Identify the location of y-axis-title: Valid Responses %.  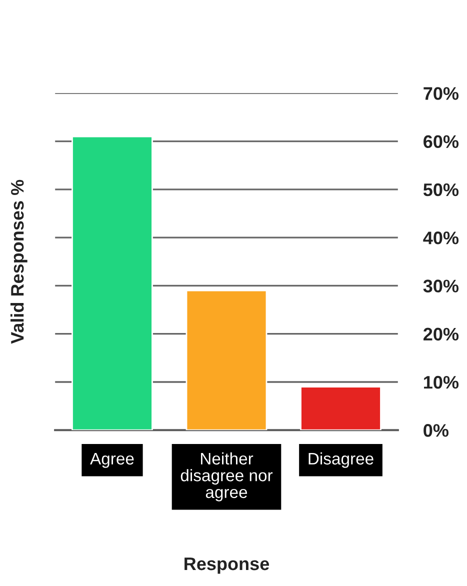
(19, 262).